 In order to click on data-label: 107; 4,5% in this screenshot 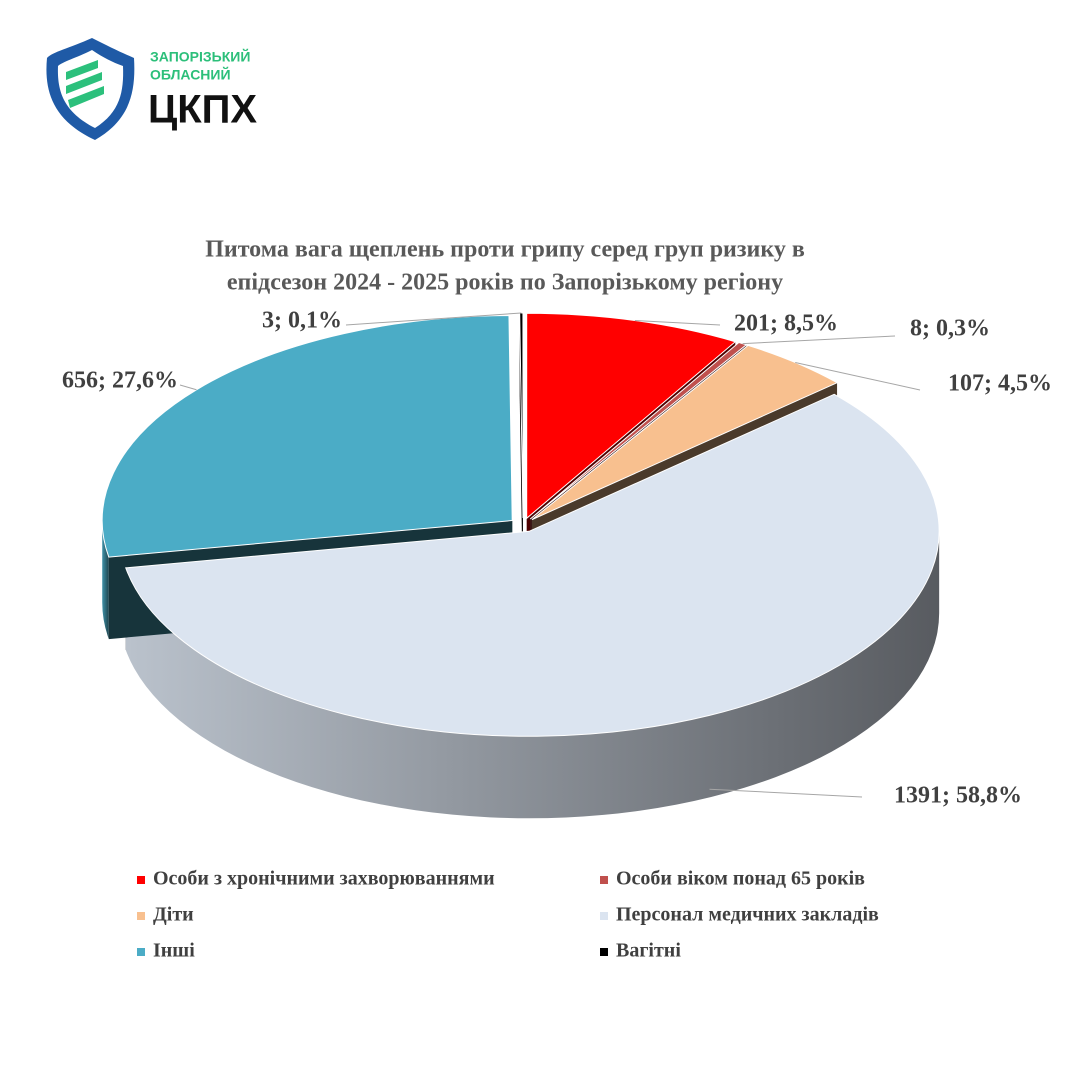, I will do `click(1000, 384)`.